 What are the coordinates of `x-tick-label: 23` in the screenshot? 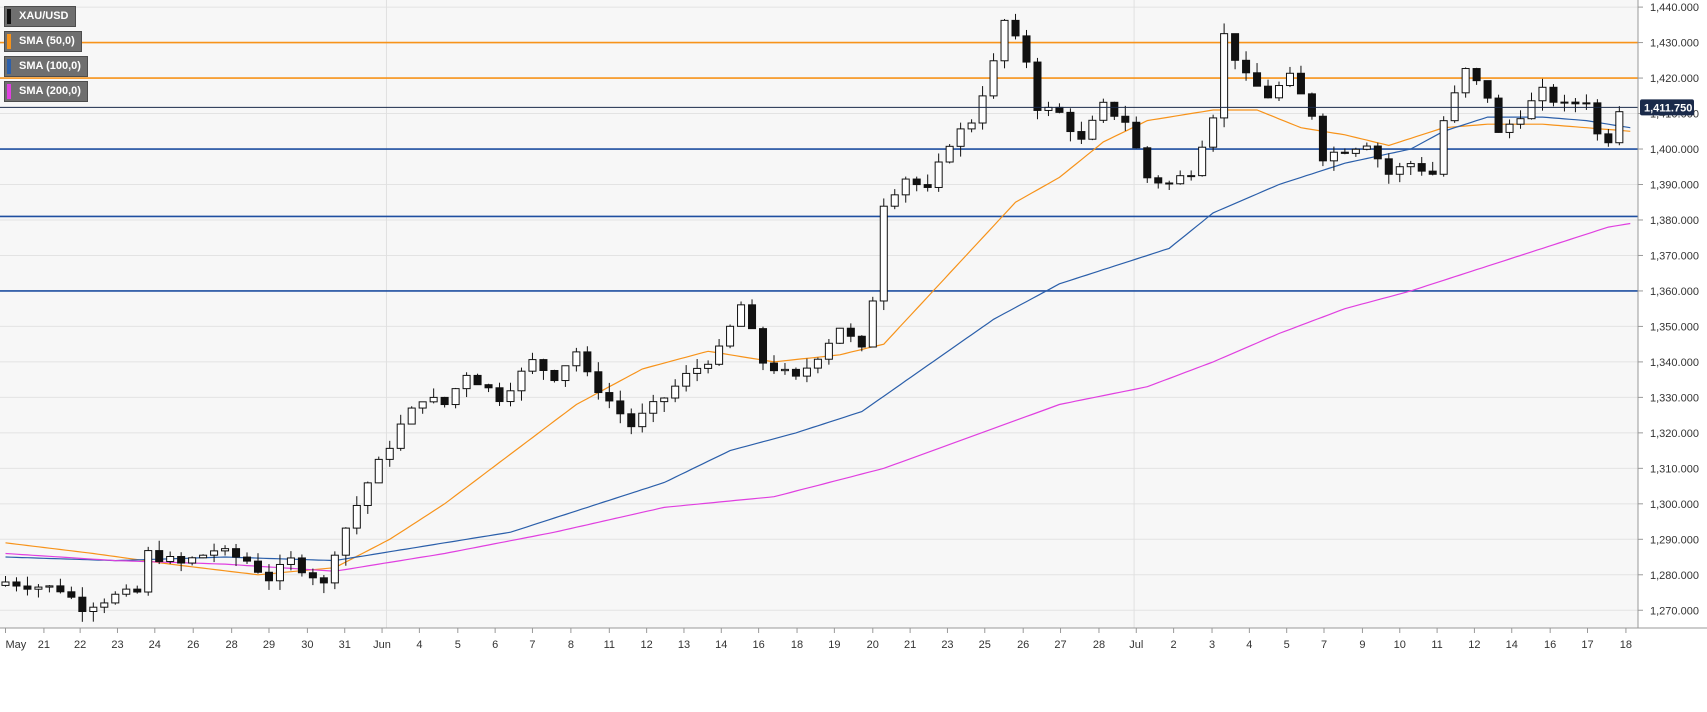 It's located at (117, 645).